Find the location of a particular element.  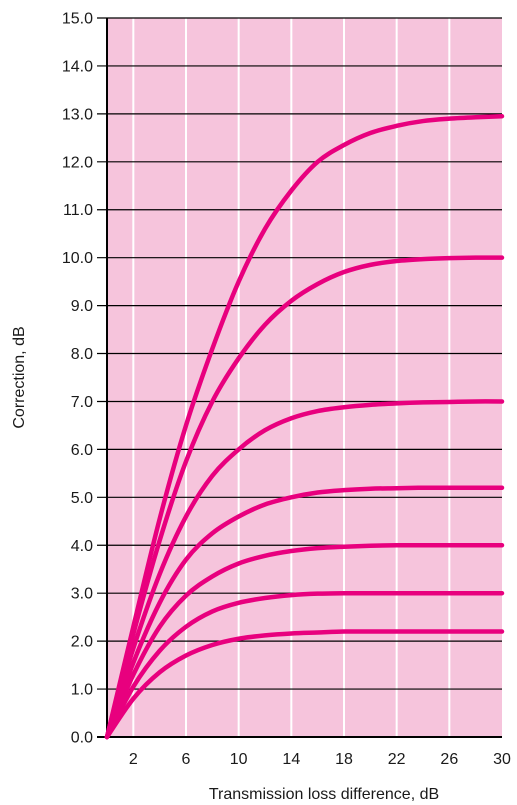

x-tick-label: 30 is located at coordinates (502, 759).